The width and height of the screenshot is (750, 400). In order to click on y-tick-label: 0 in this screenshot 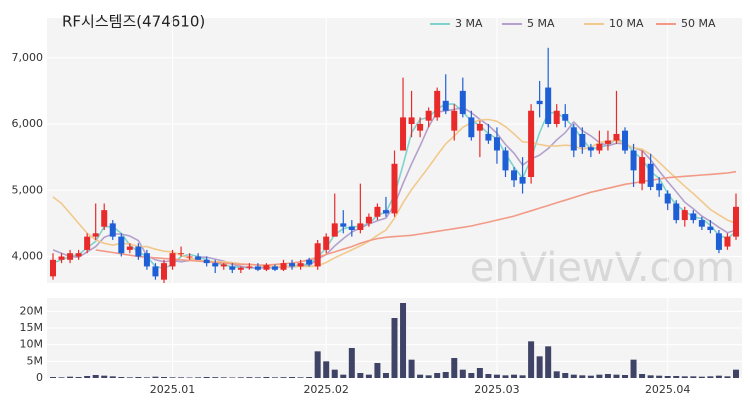, I will do `click(39, 377)`.